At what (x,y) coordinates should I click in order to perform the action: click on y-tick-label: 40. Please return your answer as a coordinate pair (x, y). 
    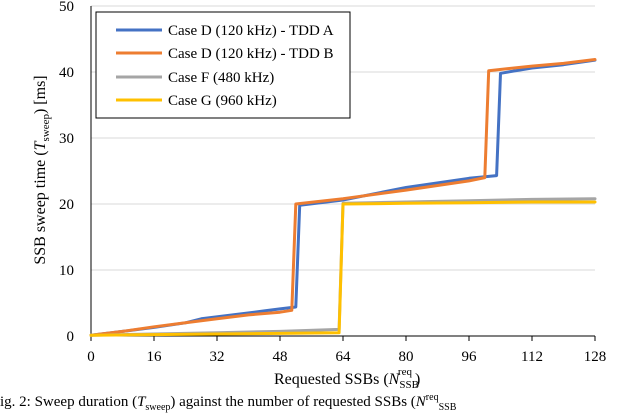
    Looking at the image, I should click on (66, 73).